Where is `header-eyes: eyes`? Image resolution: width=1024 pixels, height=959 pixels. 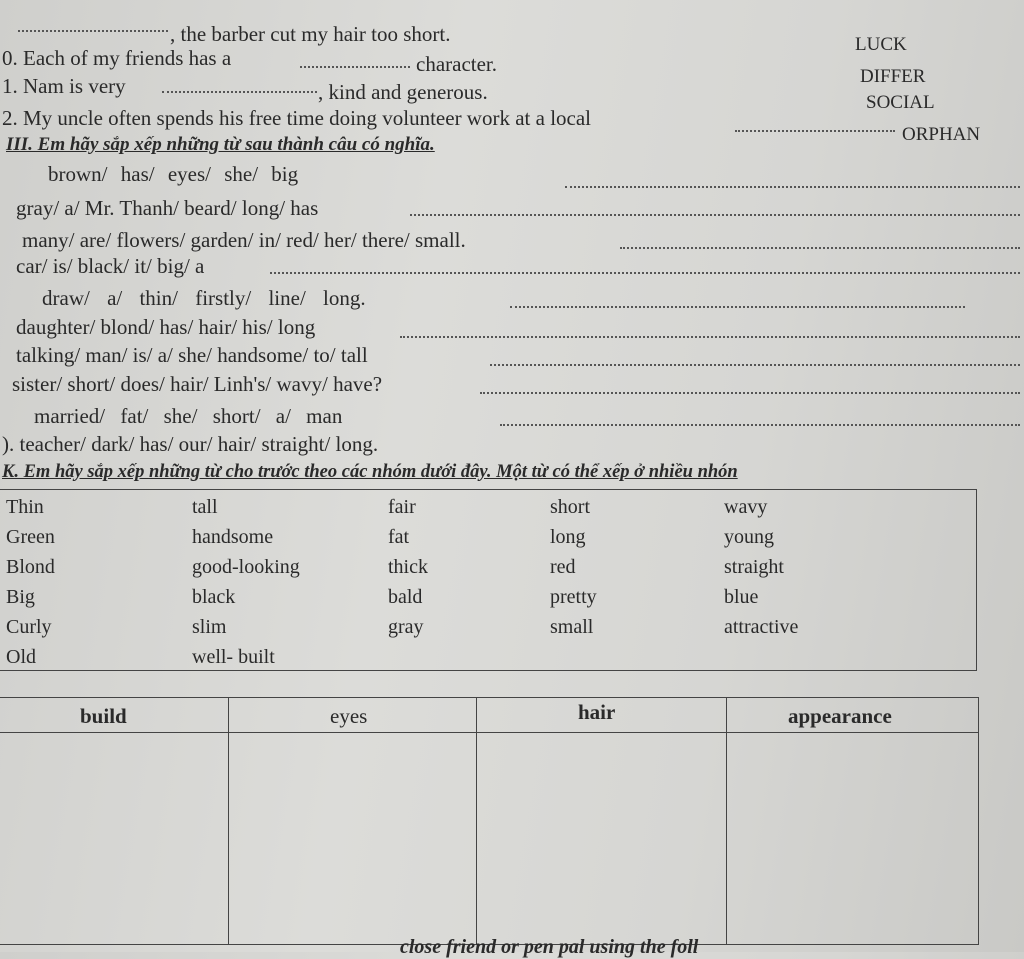 header-eyes: eyes is located at coordinates (349, 716).